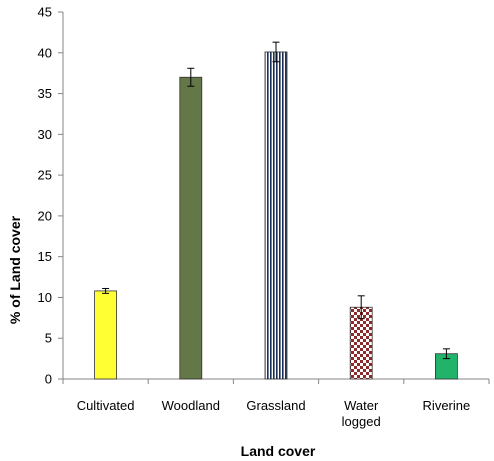 The width and height of the screenshot is (494, 461). What do you see at coordinates (45, 175) in the screenshot?
I see `y-tick-label: 25` at bounding box center [45, 175].